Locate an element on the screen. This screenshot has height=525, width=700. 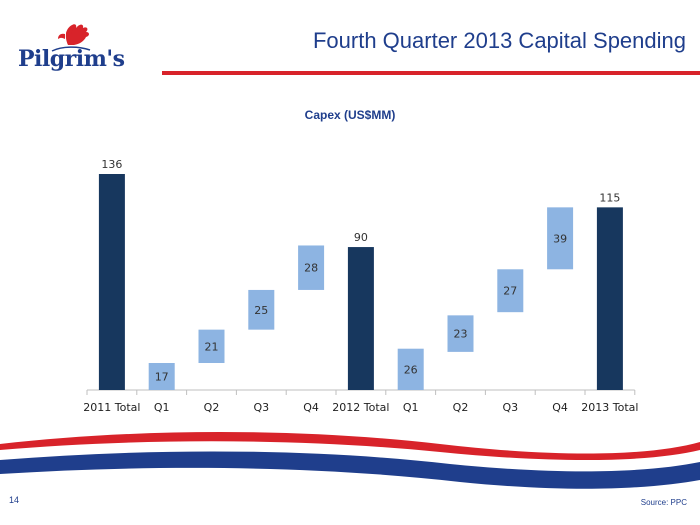
source-note: Source: PPC is located at coordinates (663, 502).